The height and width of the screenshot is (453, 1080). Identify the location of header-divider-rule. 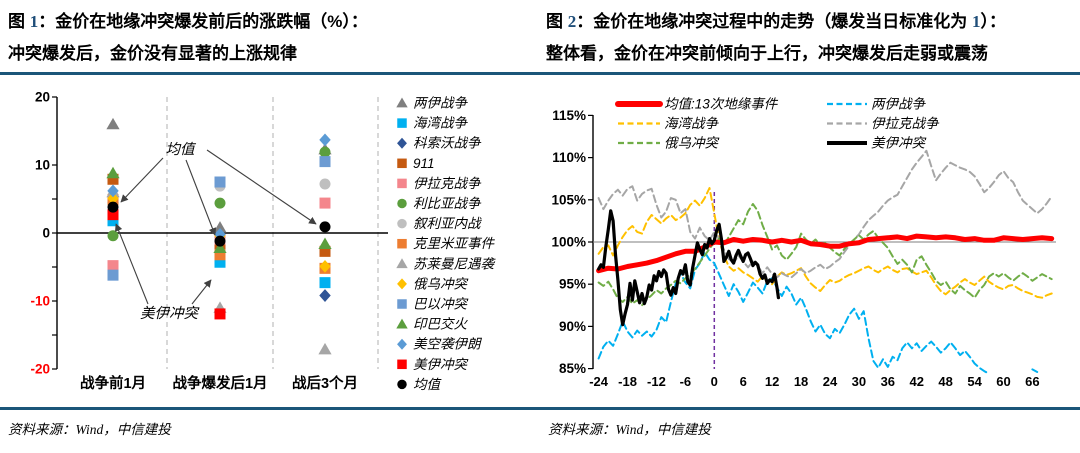
(540, 73).